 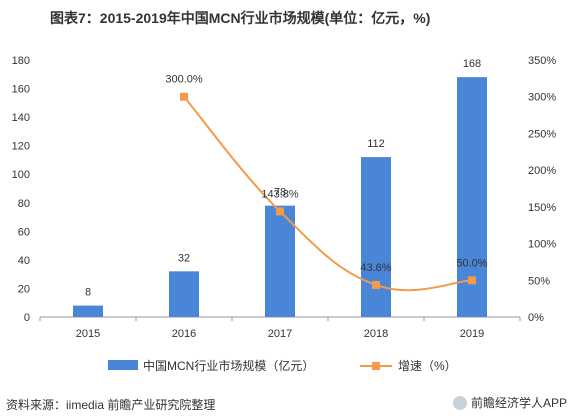 What do you see at coordinates (471, 263) in the screenshot?
I see `growth-data-label: 50.0%` at bounding box center [471, 263].